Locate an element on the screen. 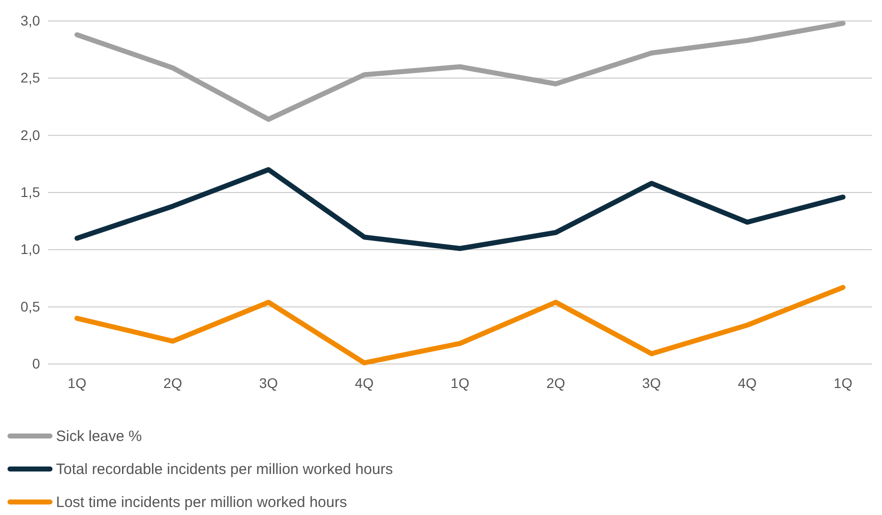 This screenshot has width=882, height=515. y-tick-label: 3,0 is located at coordinates (30, 20).